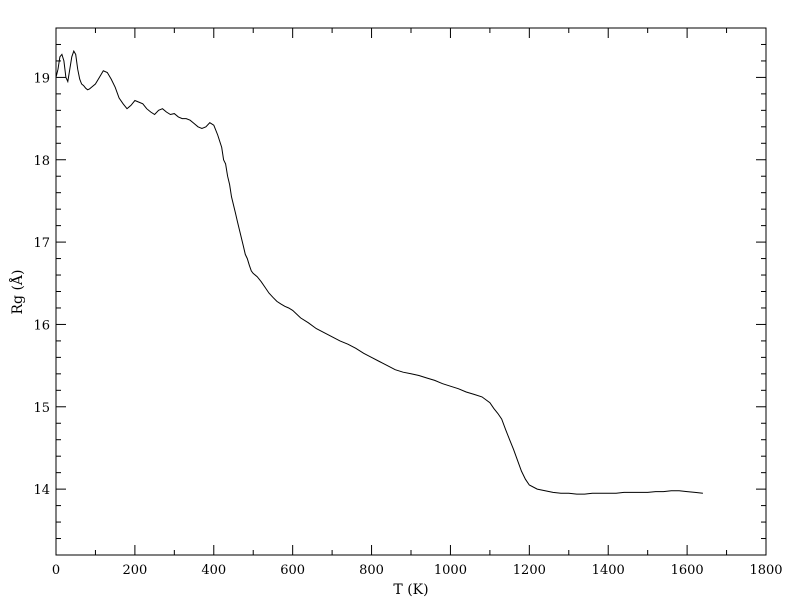 The width and height of the screenshot is (792, 612). I want to click on y-tick-label: 15, so click(41, 408).